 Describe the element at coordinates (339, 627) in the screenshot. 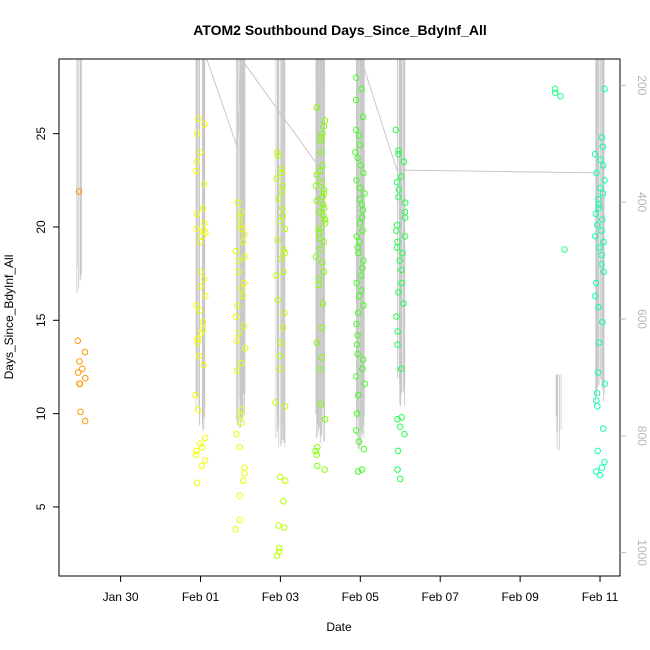

I see `x-axis-label: Date` at that location.